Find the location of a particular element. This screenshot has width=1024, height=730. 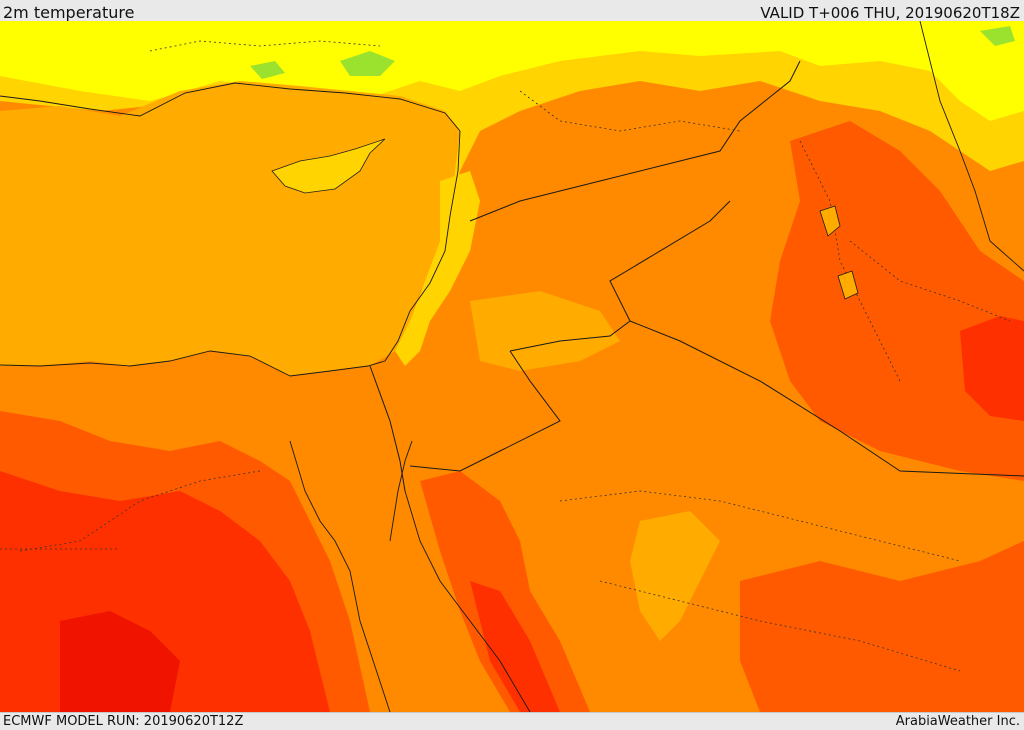

dark-orange-zone-southeast is located at coordinates (882, 626).